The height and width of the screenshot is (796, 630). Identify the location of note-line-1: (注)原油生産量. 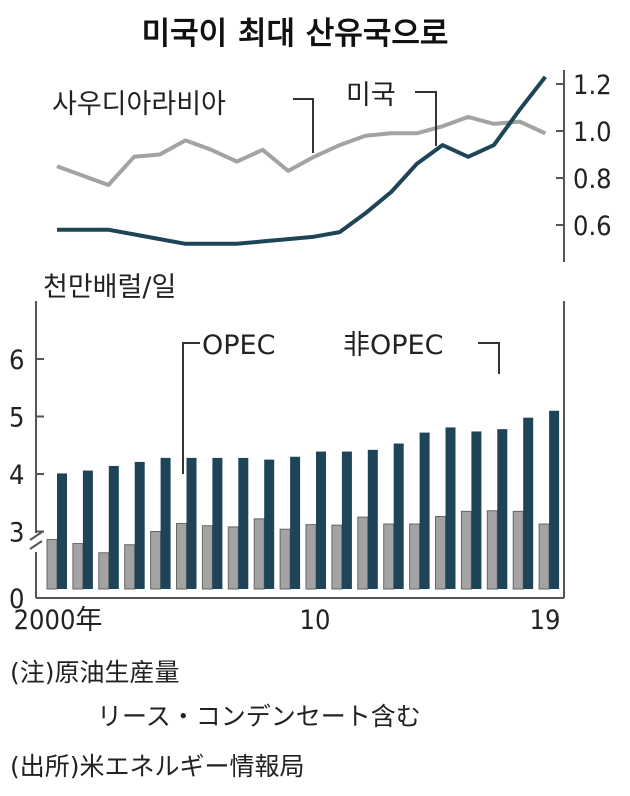
(95, 672).